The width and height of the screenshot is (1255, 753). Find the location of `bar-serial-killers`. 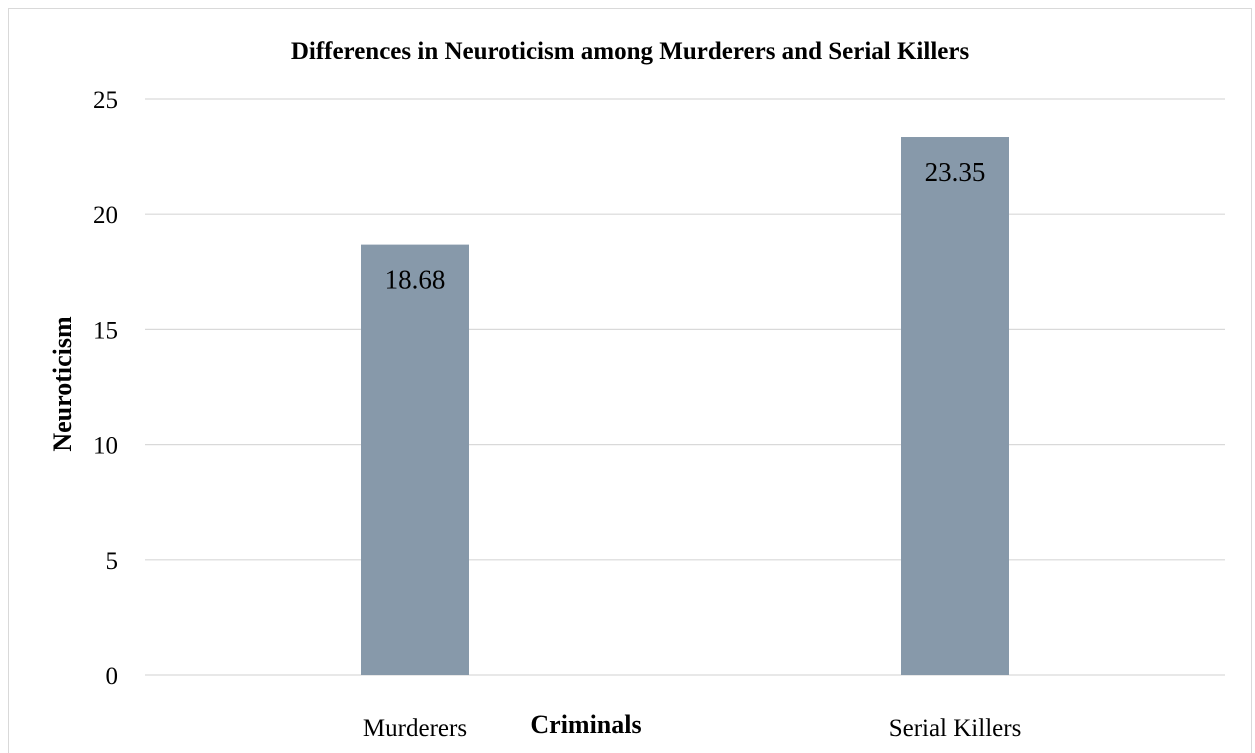

bar-serial-killers is located at coordinates (955, 406).